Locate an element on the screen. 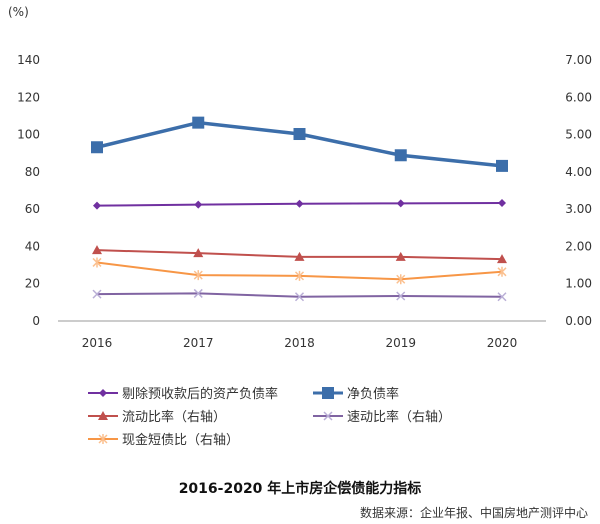  legend-item: 速动比率（右轴） is located at coordinates (382, 415).